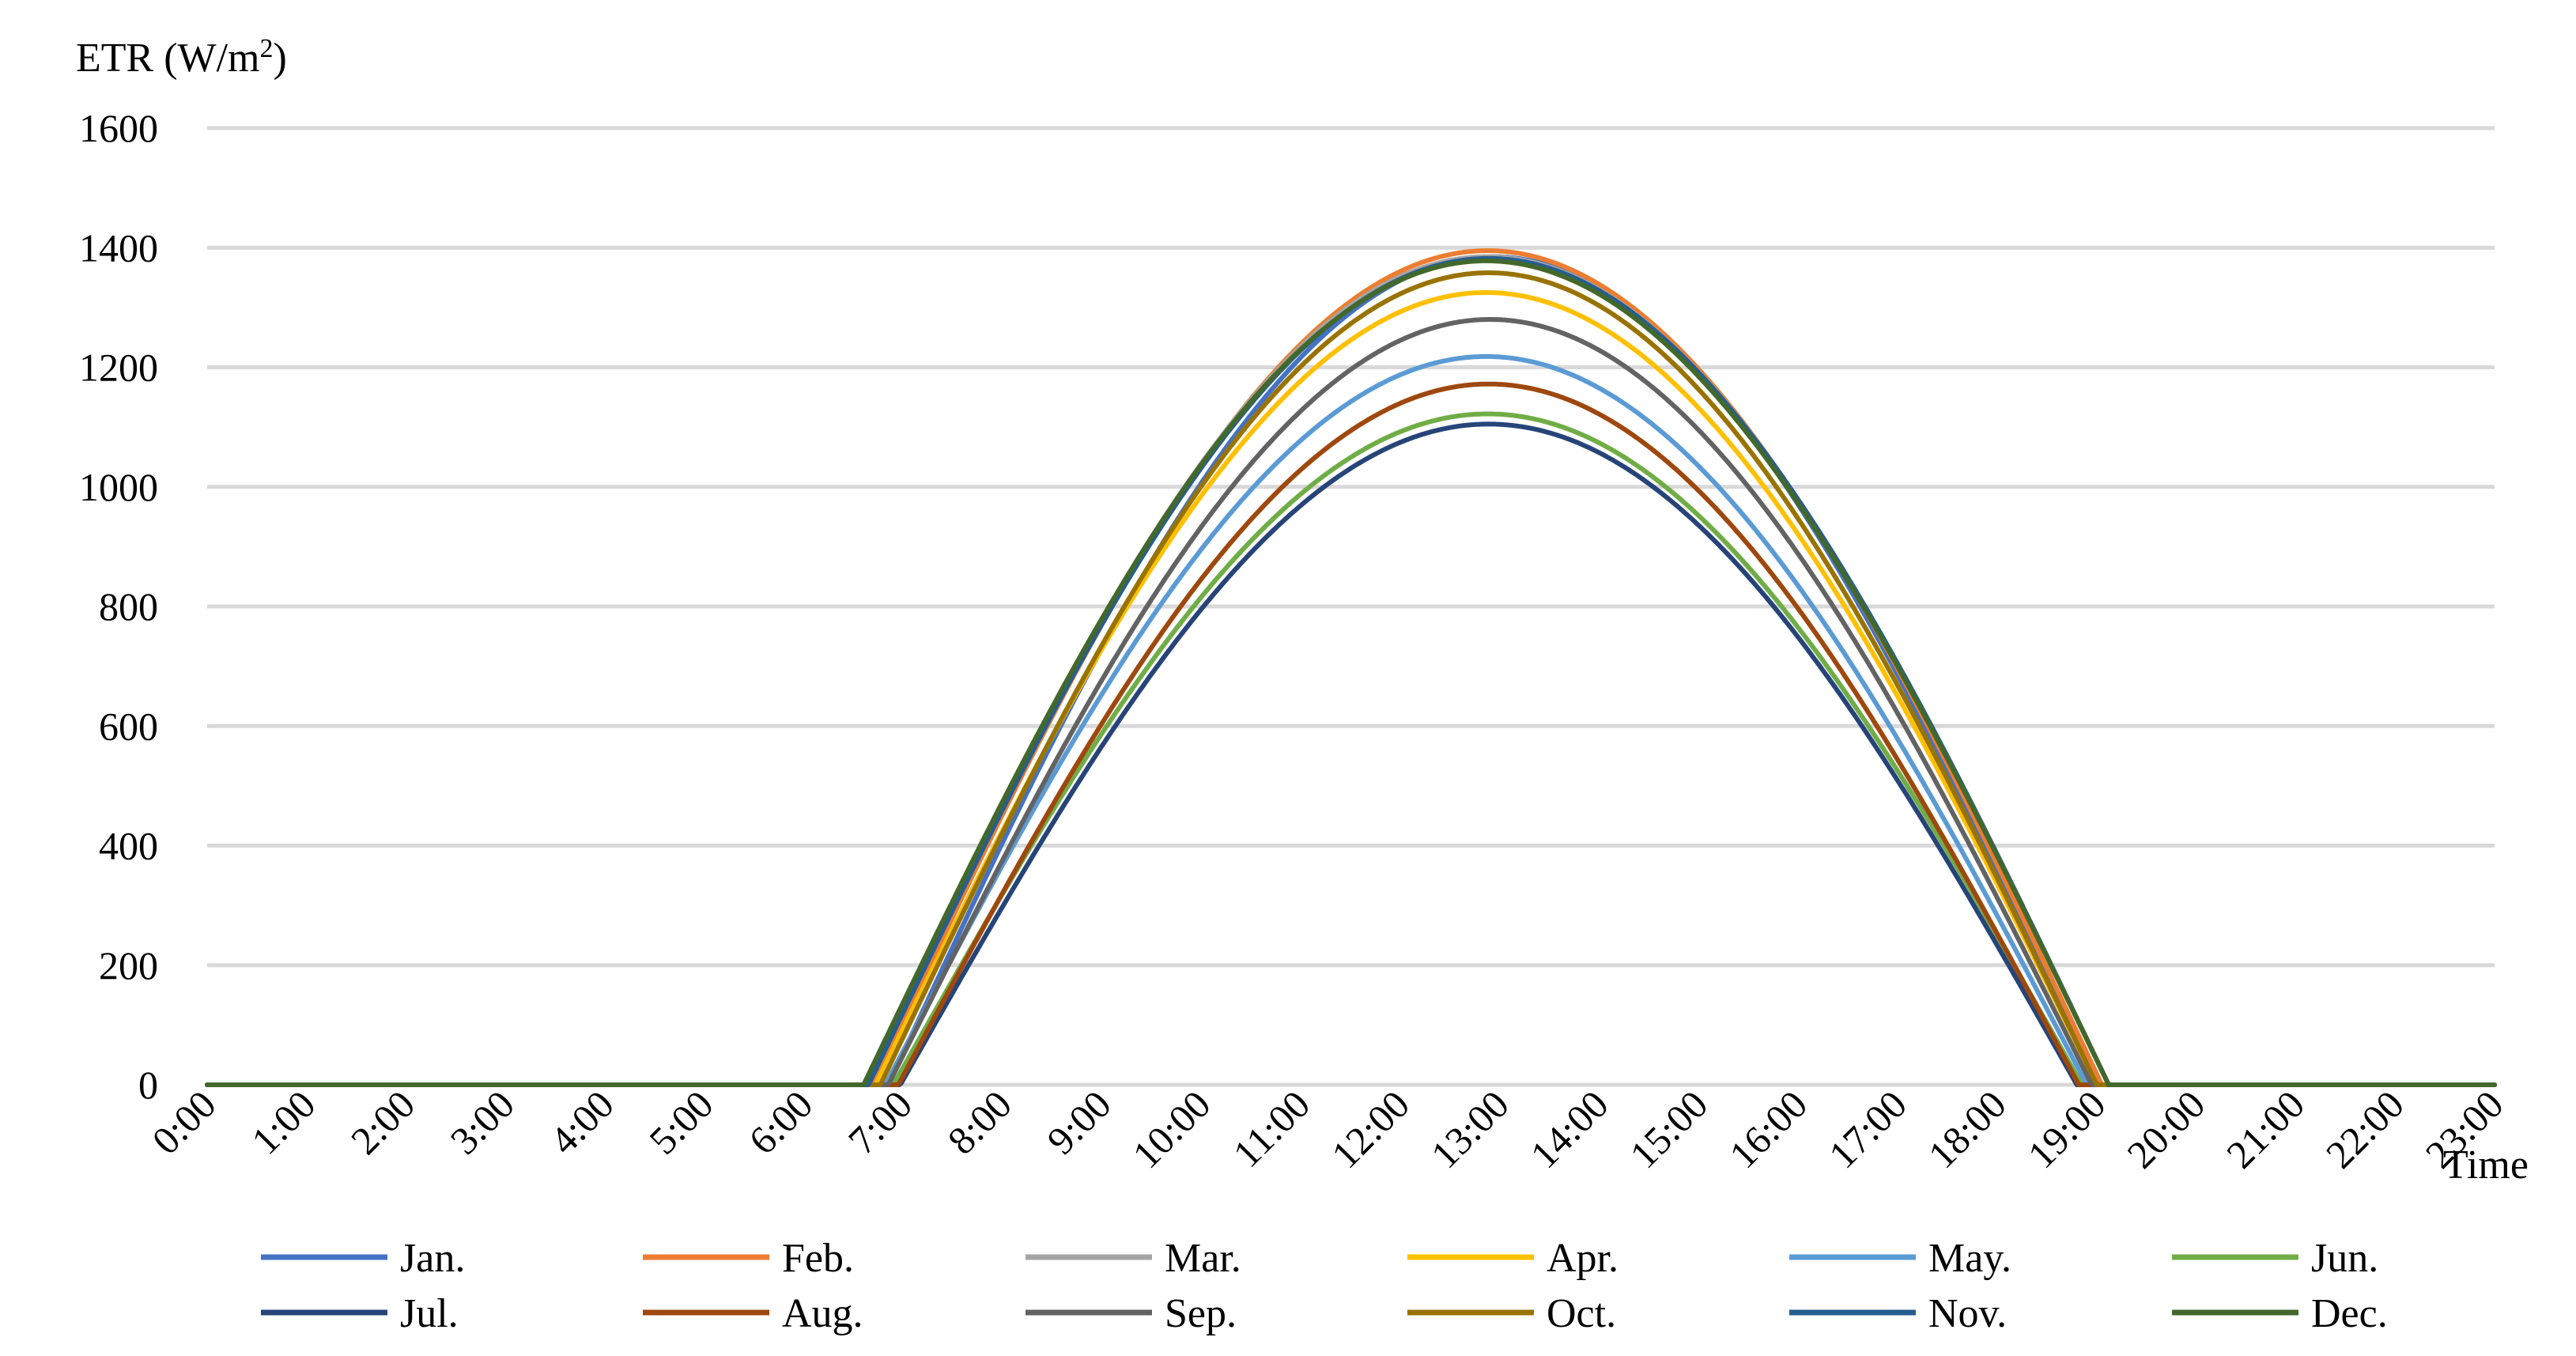 The height and width of the screenshot is (1356, 2576). Describe the element at coordinates (1272, 1129) in the screenshot. I see `x-tick-label: 11:00` at that location.